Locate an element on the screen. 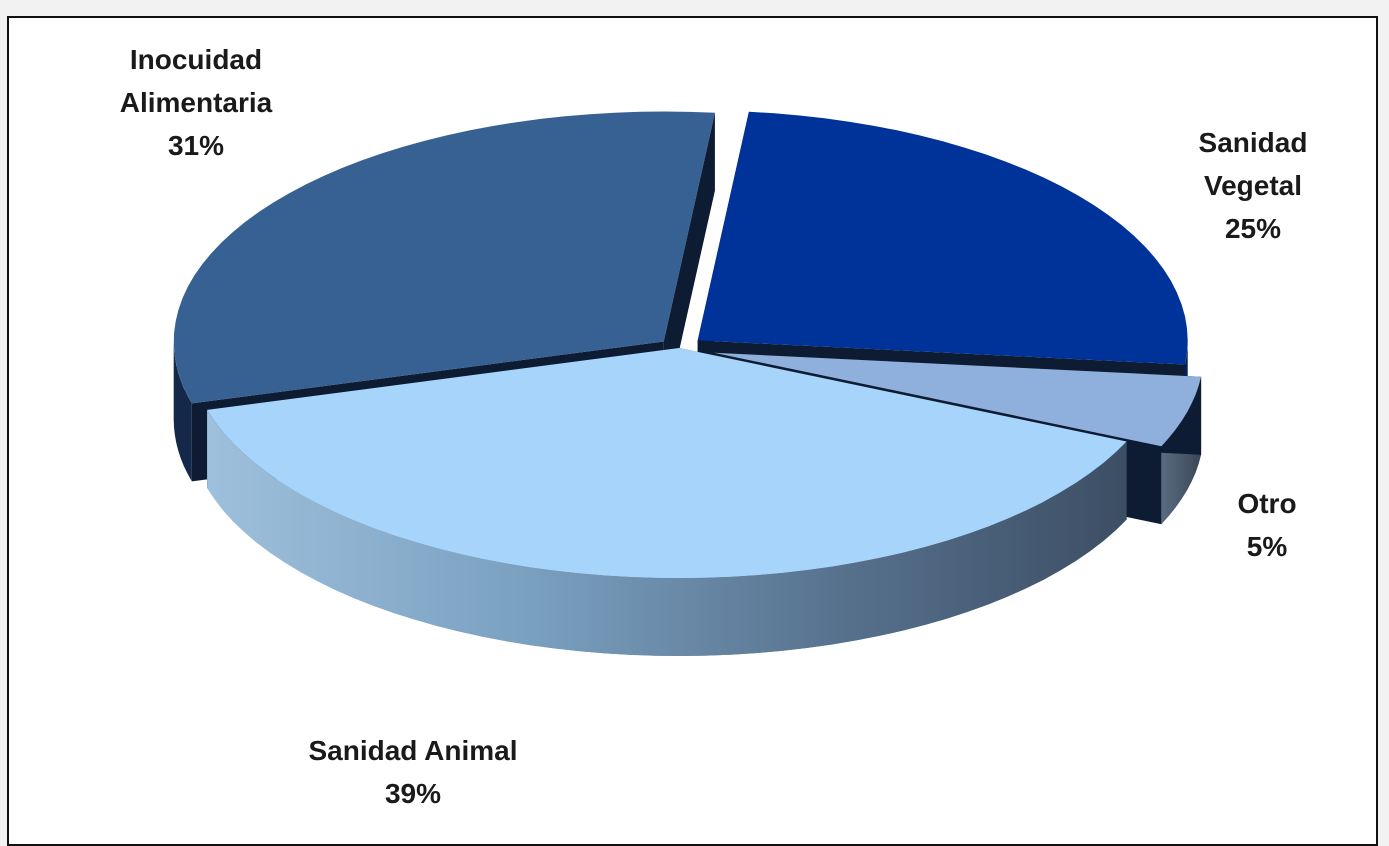  slice-value-label: 39% is located at coordinates (413, 793).